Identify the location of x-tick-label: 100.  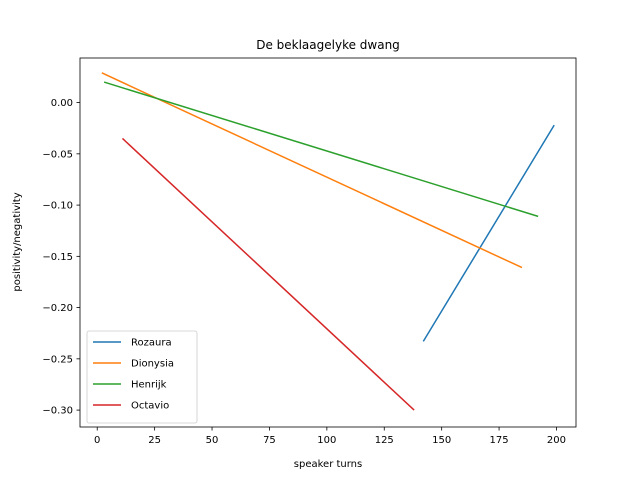
(326, 440).